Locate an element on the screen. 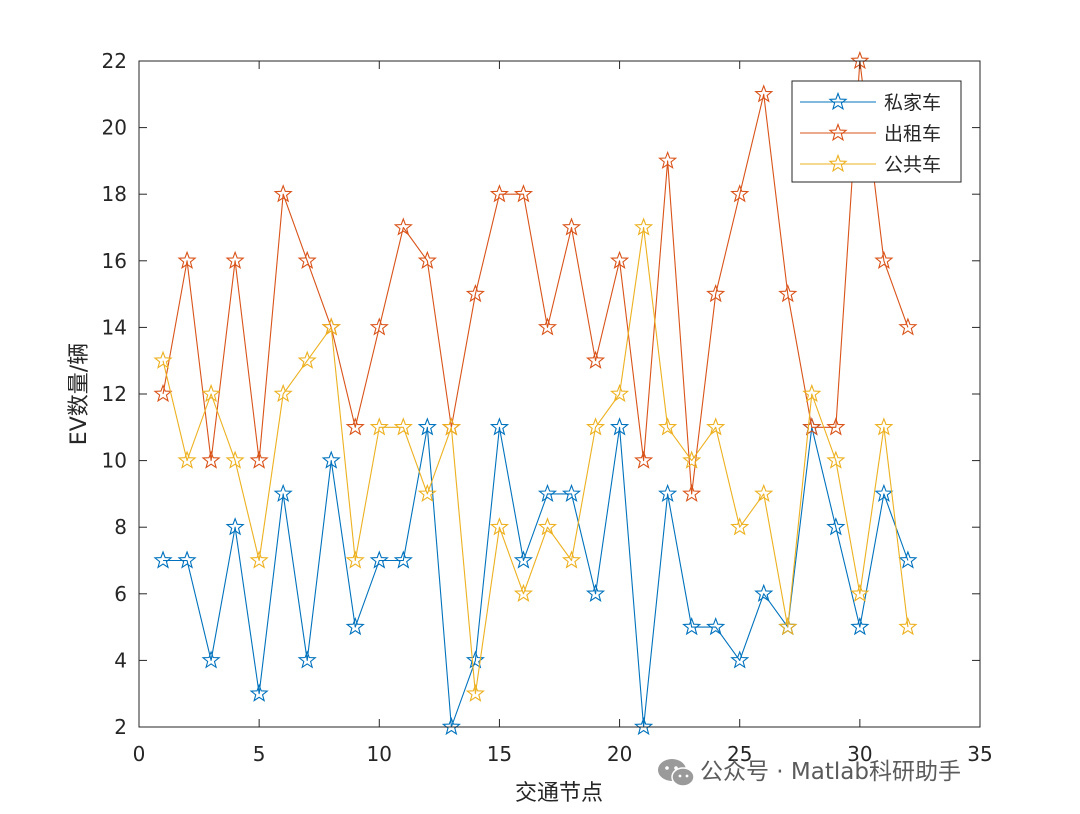 The height and width of the screenshot is (814, 1080). legend-item: 公共车 is located at coordinates (870, 164).